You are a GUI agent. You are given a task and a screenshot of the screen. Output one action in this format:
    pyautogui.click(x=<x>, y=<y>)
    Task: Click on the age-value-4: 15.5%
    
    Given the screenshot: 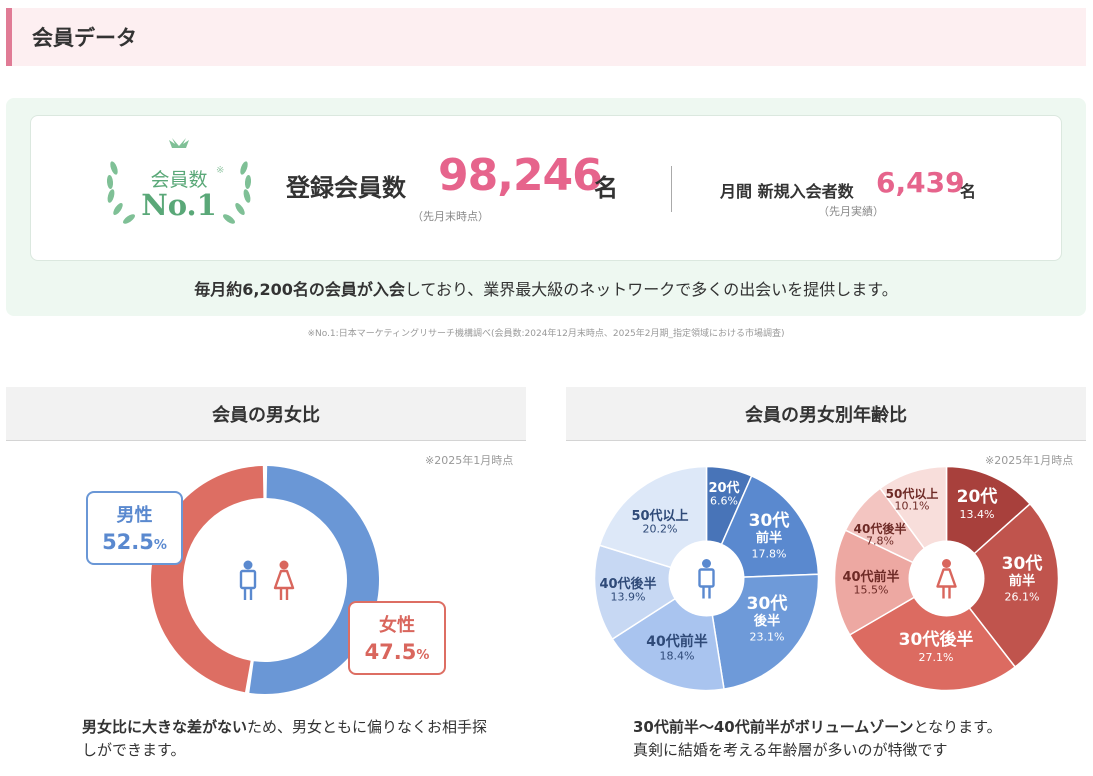 What is the action you would take?
    pyautogui.click(x=871, y=589)
    